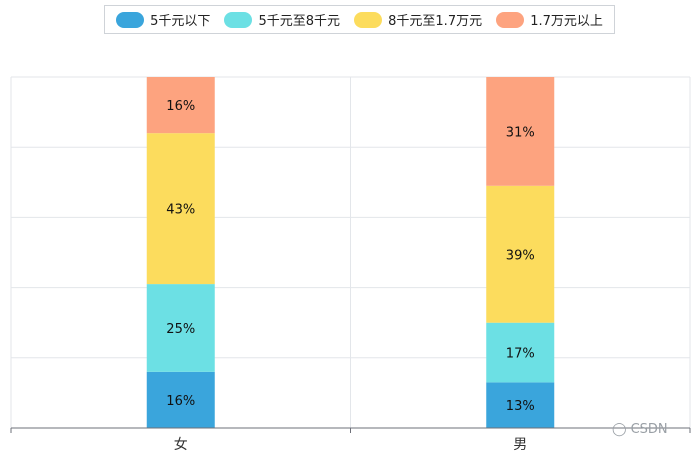  I want to click on watermark: ◯ CSDN, so click(640, 429).